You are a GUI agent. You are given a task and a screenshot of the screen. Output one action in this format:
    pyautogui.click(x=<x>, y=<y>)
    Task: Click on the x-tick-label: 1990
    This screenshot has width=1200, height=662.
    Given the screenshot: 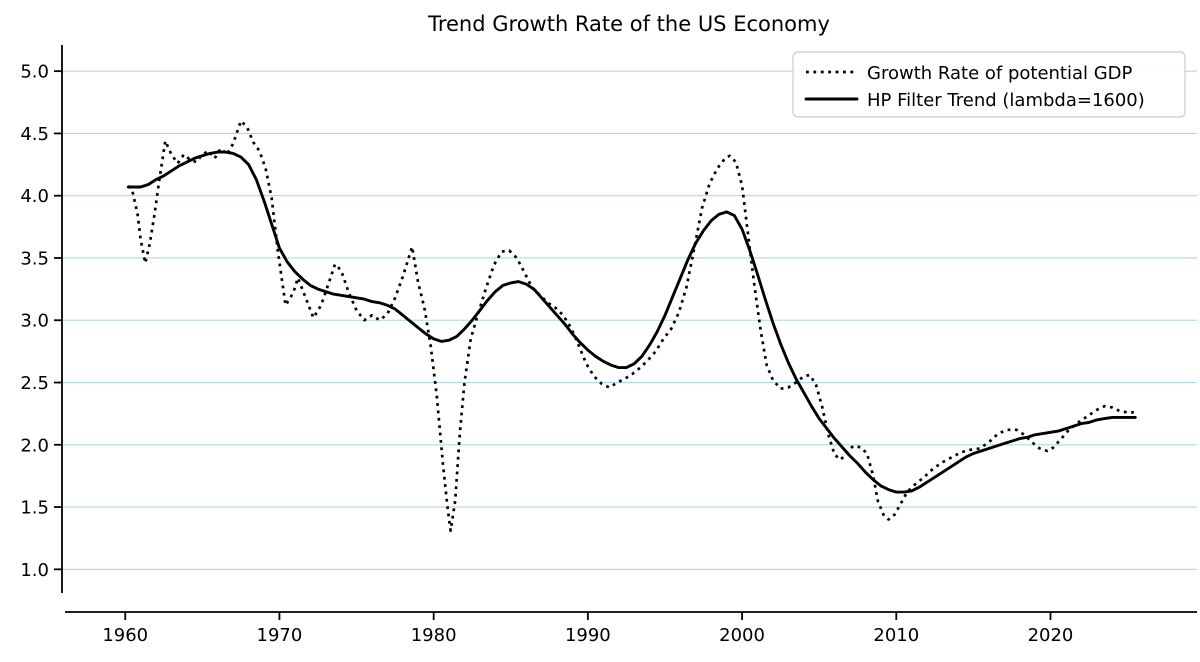 What is the action you would take?
    pyautogui.click(x=588, y=635)
    